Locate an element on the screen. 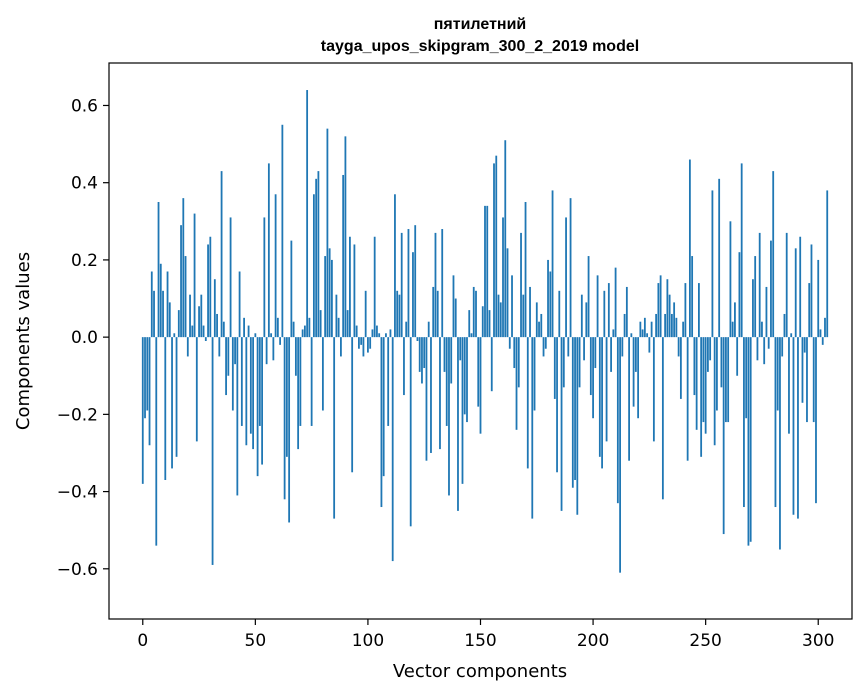 This screenshot has width=867, height=696. chart-title-line2: tayga_upos_skipgram_300_2_2019 model is located at coordinates (480, 46).